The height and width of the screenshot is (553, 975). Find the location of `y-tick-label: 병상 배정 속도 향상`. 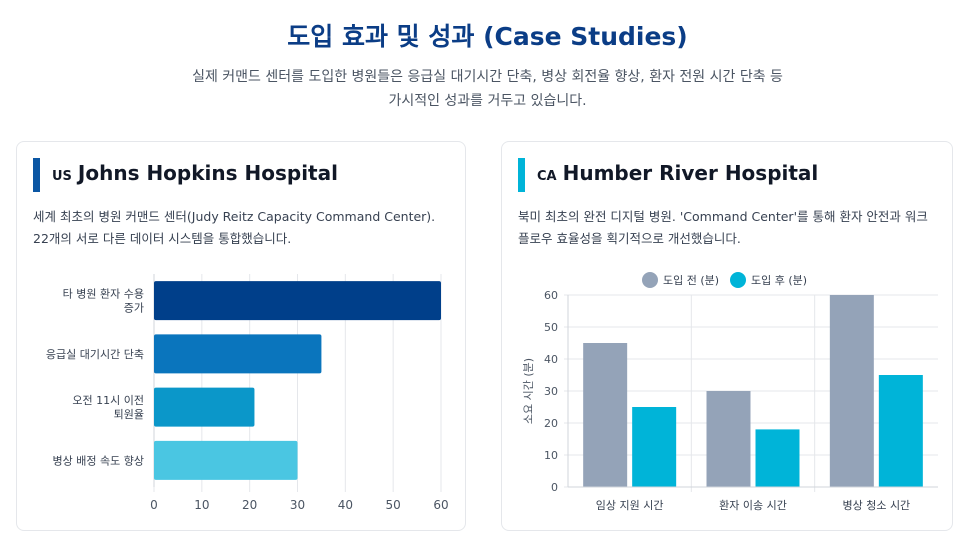

y-tick-label: 병상 배정 속도 향상 is located at coordinates (98, 460).